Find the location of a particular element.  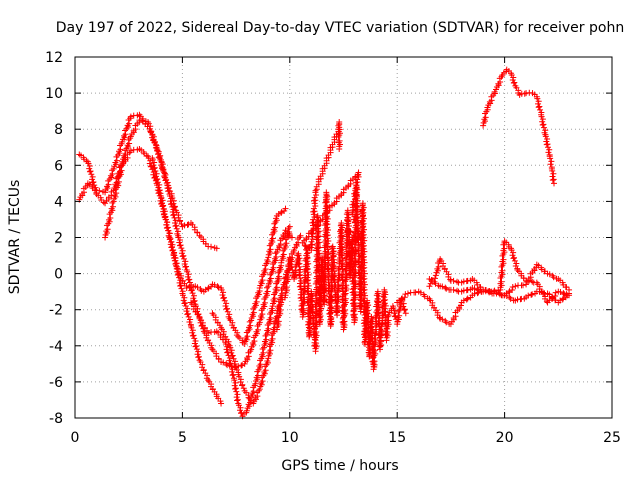

y-axis-label: SDTVAR / TECUs is located at coordinates (15, 237).